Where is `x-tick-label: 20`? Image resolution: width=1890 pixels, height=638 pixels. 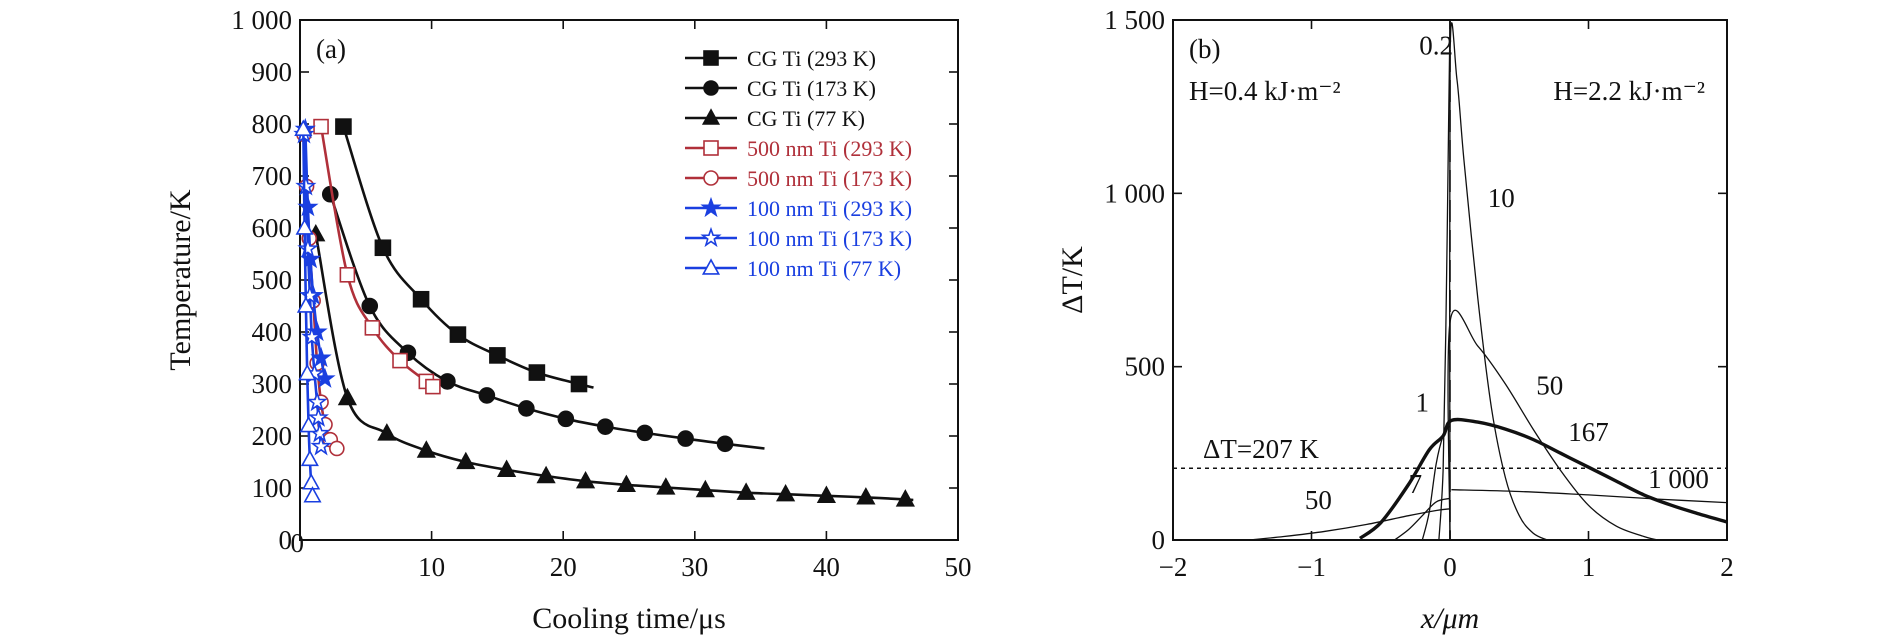
x-tick-label: 20 is located at coordinates (563, 567).